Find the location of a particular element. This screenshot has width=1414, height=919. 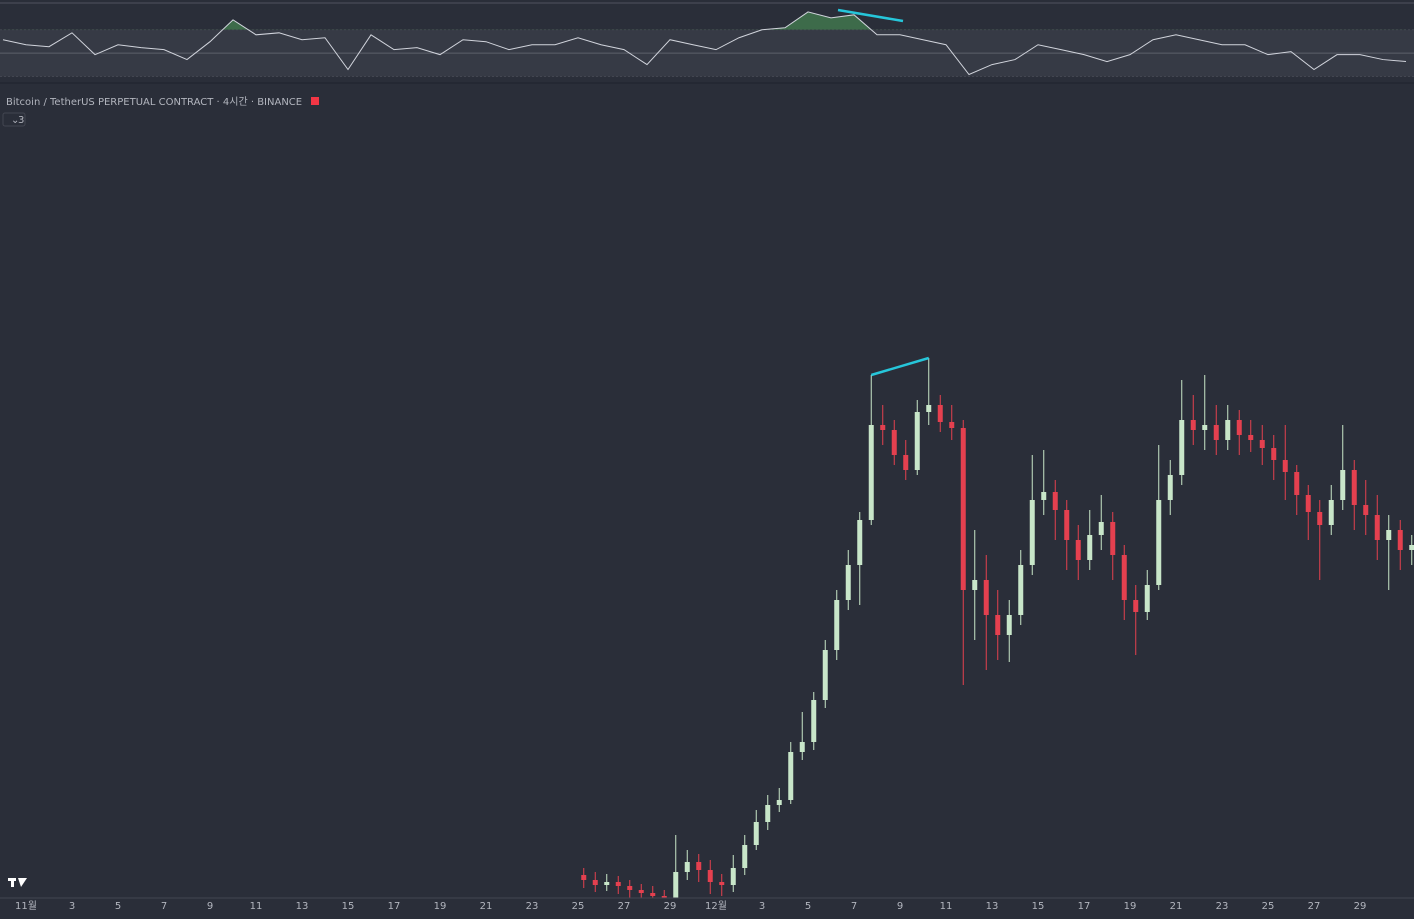

x-tick-label: 13 is located at coordinates (992, 906).